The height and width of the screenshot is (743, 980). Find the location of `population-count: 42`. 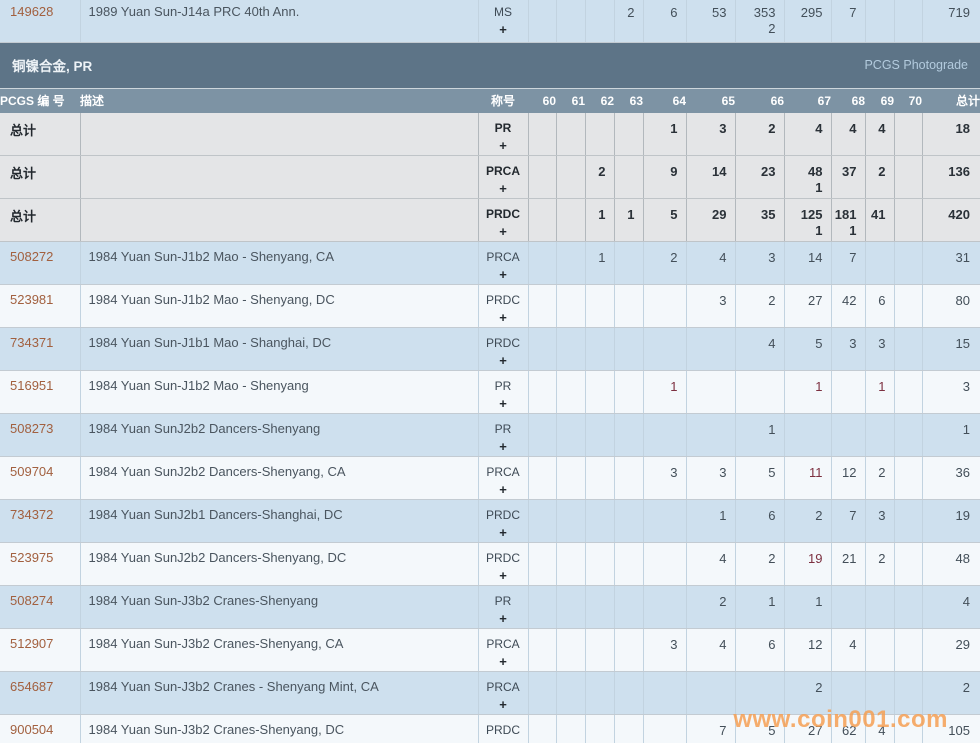

population-count: 42 is located at coordinates (849, 300).